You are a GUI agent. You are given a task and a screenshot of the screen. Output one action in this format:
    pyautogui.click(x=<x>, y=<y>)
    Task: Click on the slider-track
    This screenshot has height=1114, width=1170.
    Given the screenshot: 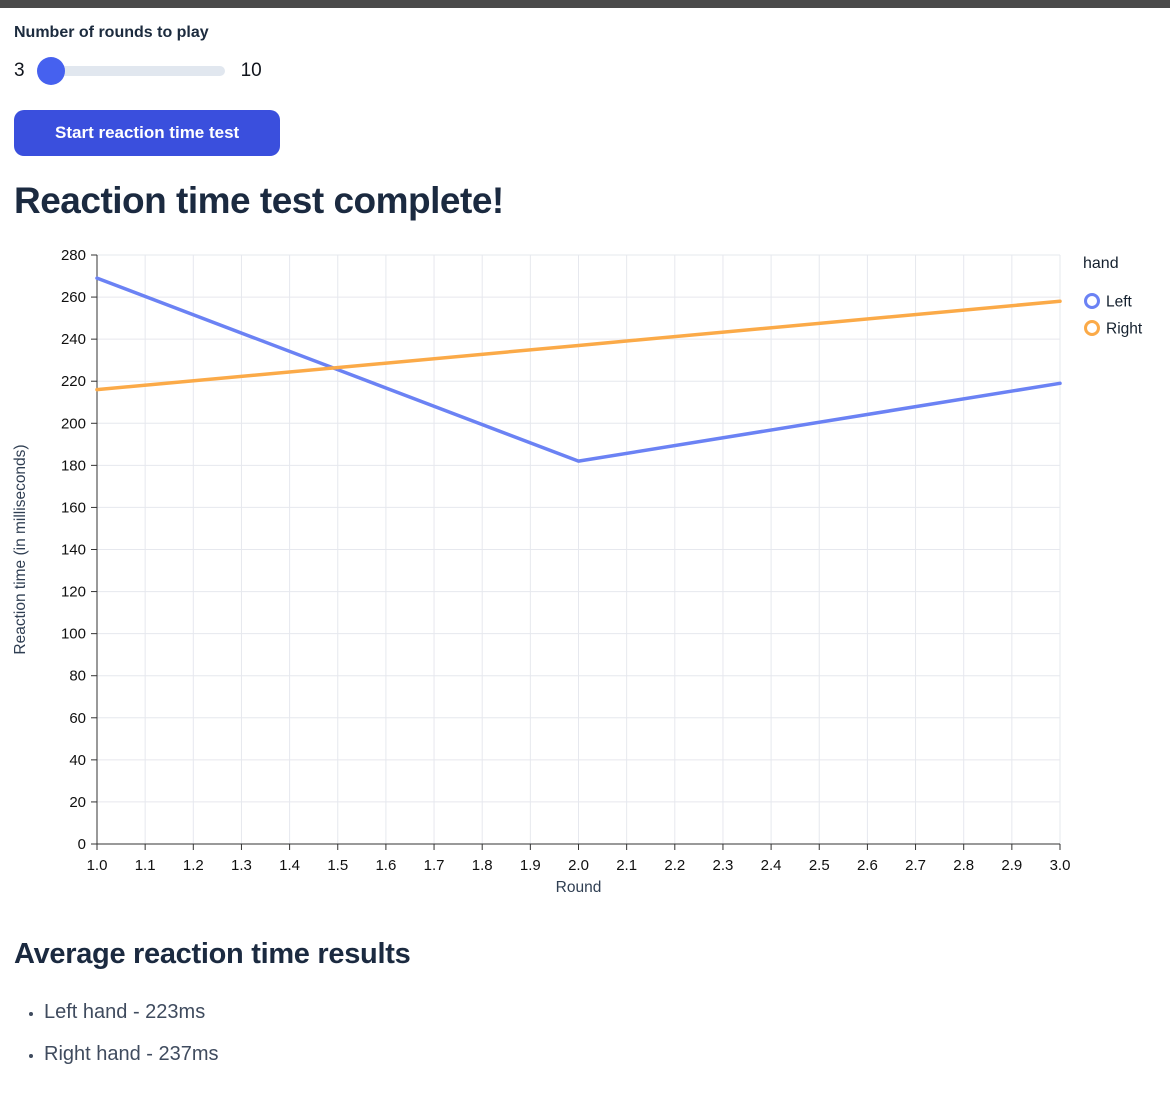 What is the action you would take?
    pyautogui.click(x=130, y=71)
    